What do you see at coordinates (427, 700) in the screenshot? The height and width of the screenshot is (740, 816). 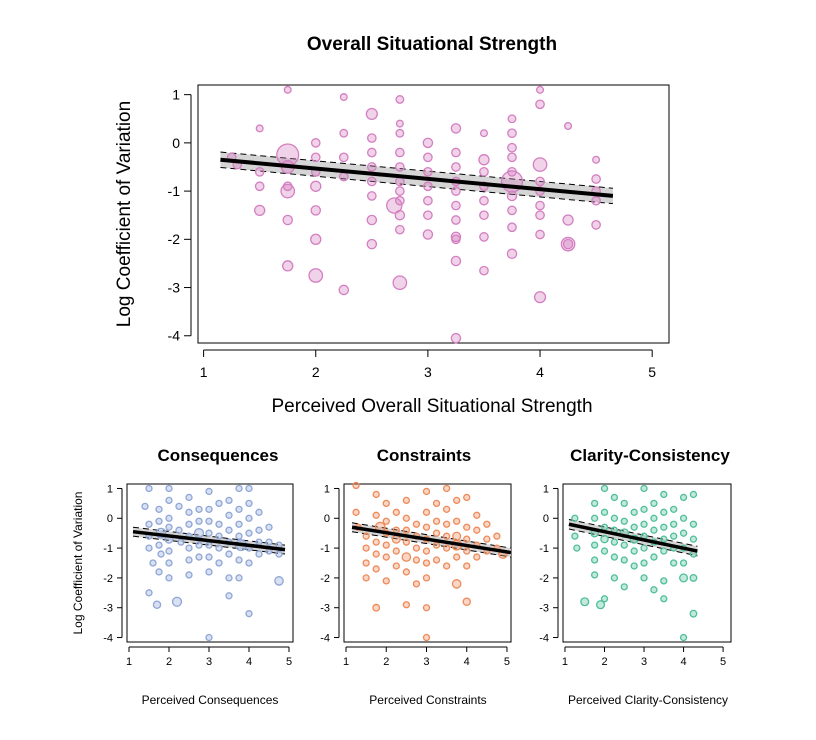 I see `constraints-x-label: Perceived Constraints` at bounding box center [427, 700].